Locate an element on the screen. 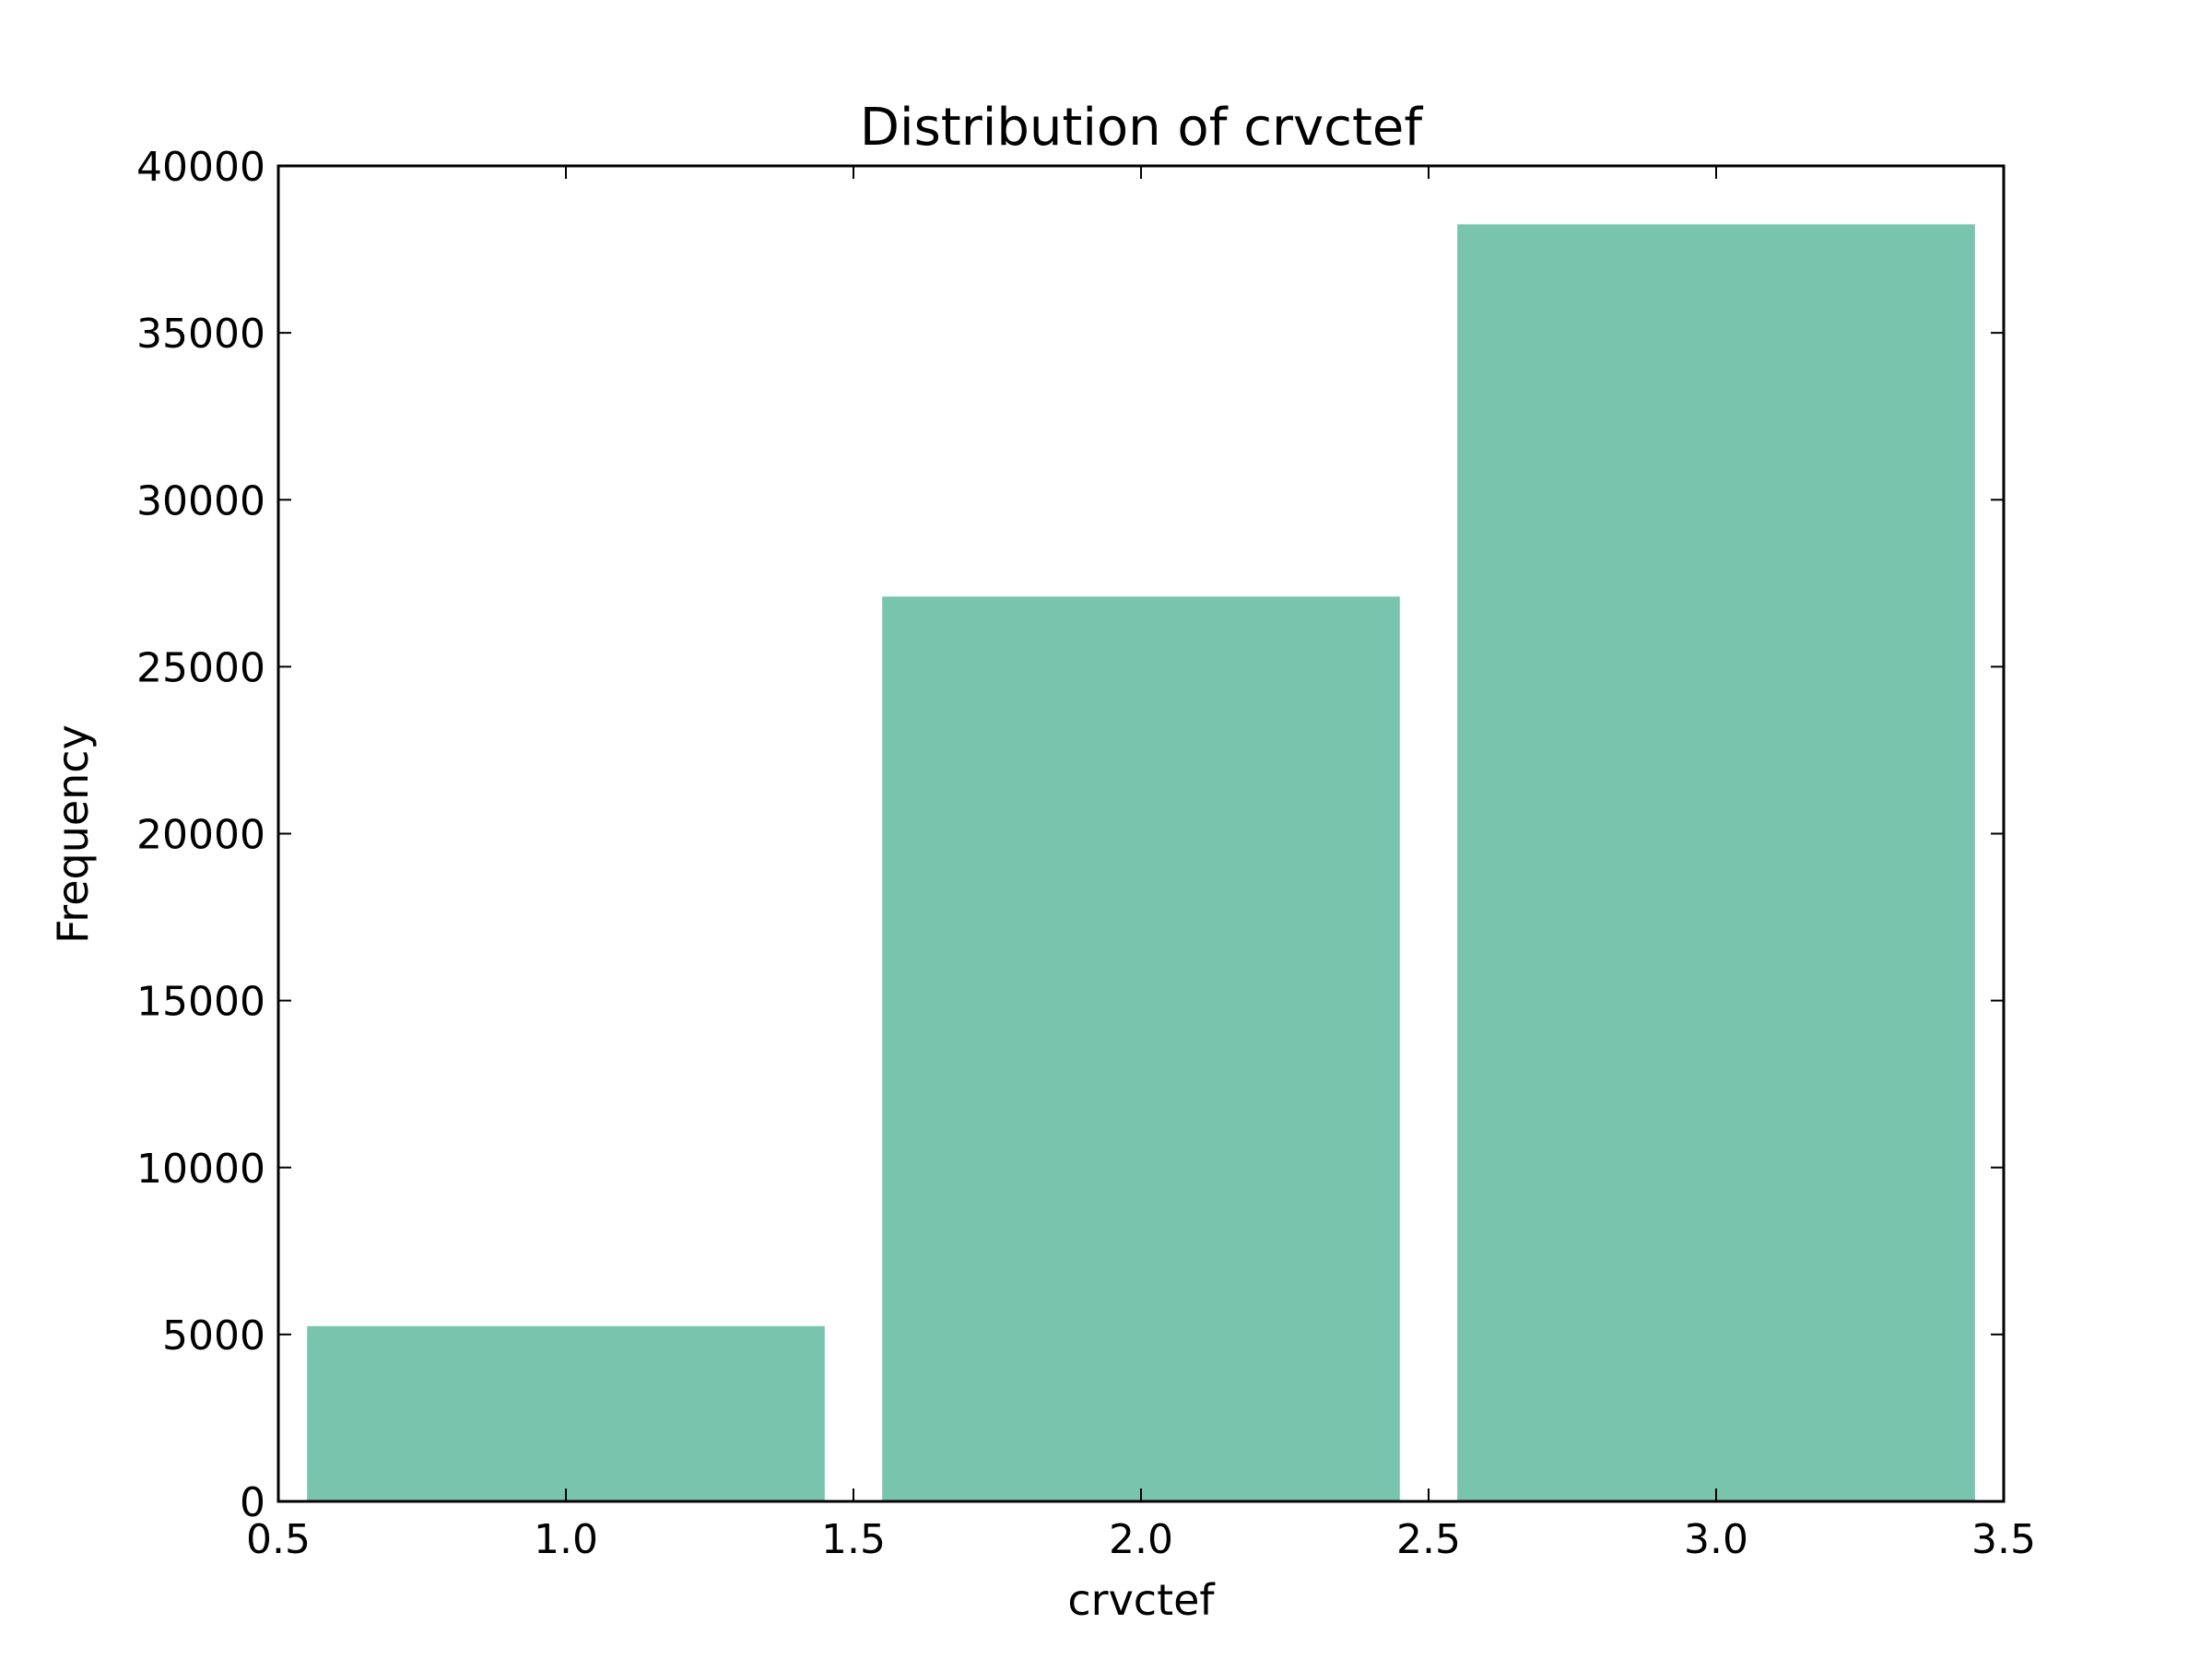 The height and width of the screenshot is (1659, 2212). chart-title: Distribution of crvctef is located at coordinates (1141, 128).